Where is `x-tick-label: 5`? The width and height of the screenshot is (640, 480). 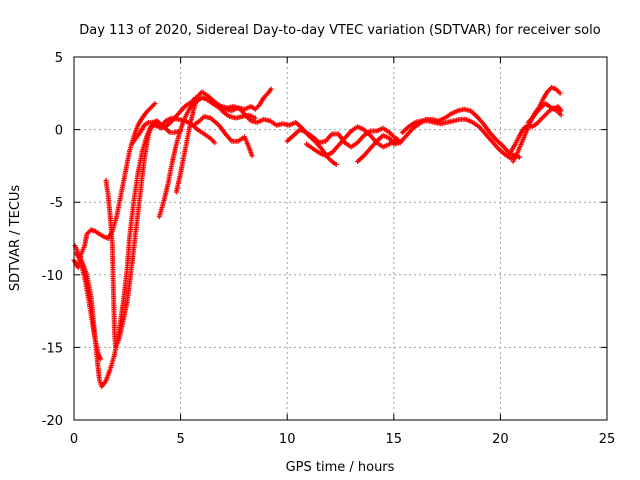
x-tick-label: 5 is located at coordinates (180, 439).